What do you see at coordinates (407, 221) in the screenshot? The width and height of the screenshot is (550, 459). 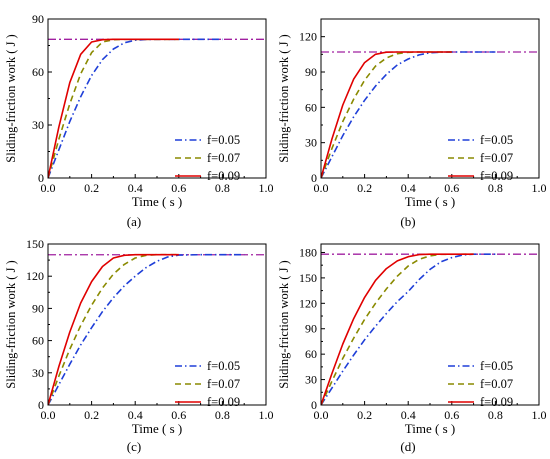 I see `panel-label: (b)` at bounding box center [407, 221].